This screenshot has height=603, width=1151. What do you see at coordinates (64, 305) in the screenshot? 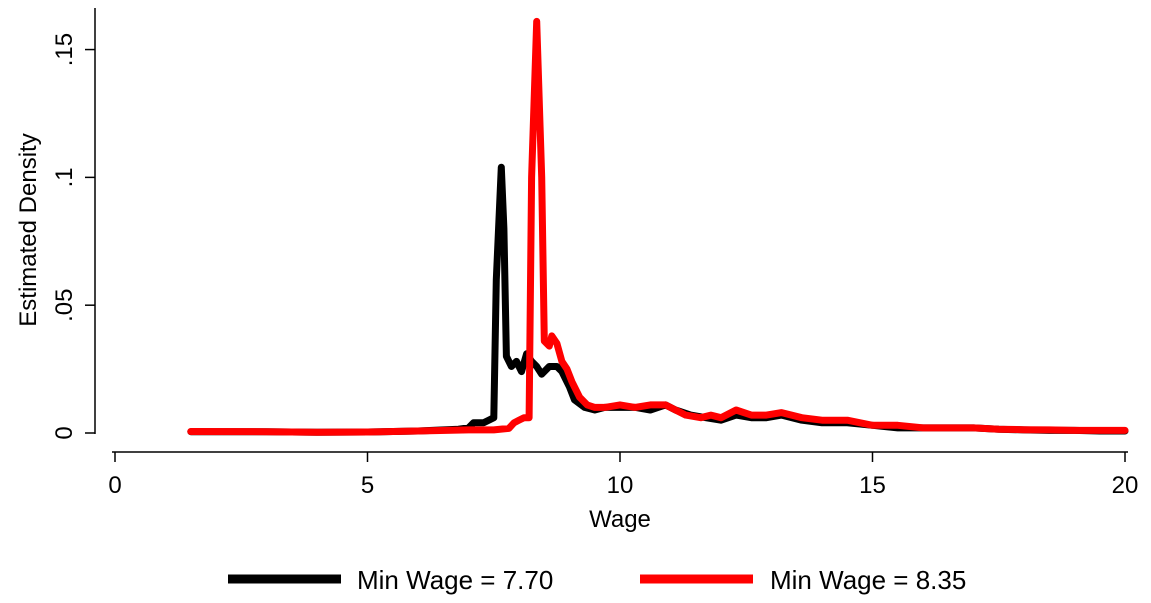
I see `y-tick-label: .05` at bounding box center [64, 305].